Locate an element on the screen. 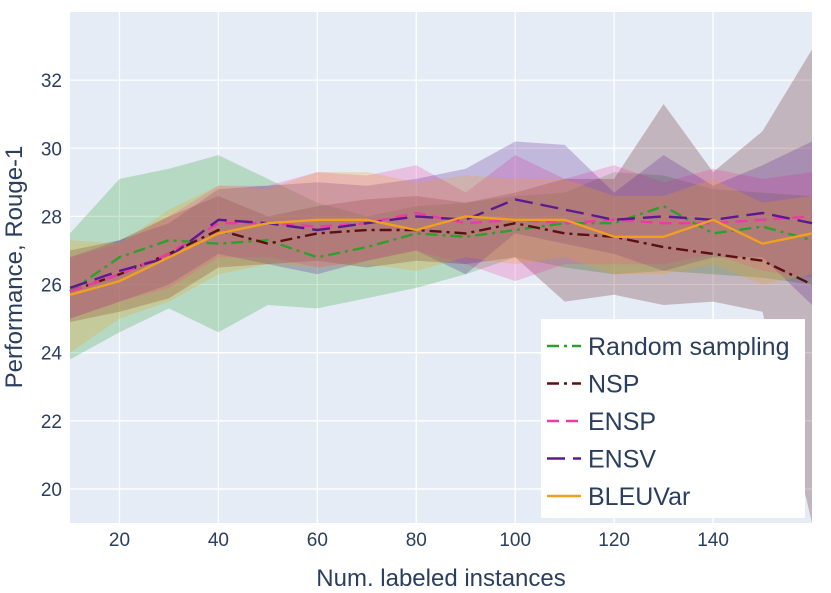  legend-label: BLEUVar is located at coordinates (639, 497).